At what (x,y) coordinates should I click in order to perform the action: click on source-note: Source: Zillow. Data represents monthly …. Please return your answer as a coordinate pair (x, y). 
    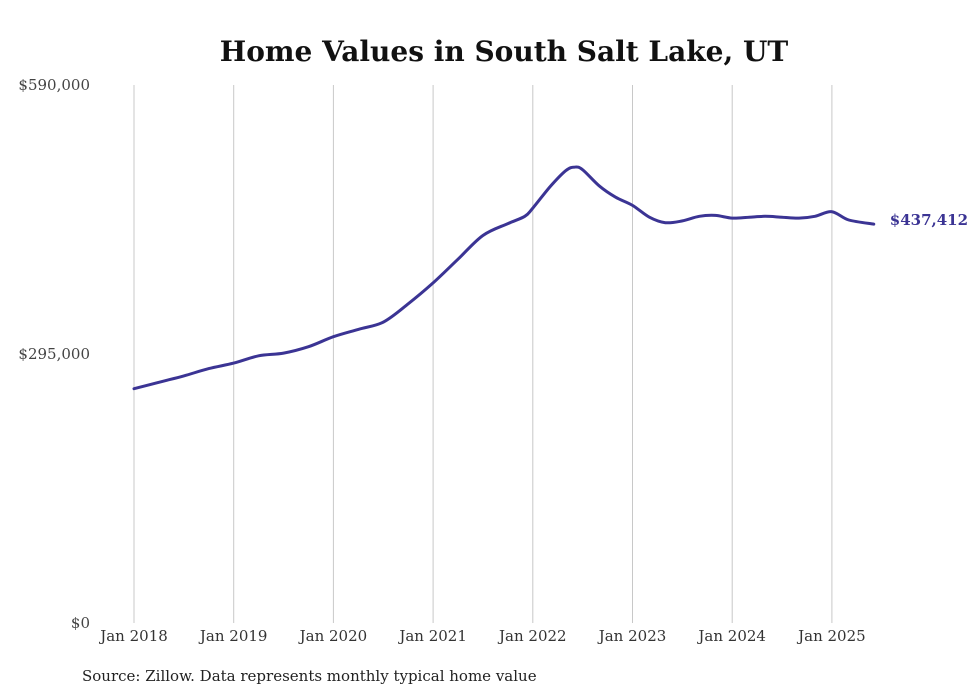
    Looking at the image, I should click on (309, 676).